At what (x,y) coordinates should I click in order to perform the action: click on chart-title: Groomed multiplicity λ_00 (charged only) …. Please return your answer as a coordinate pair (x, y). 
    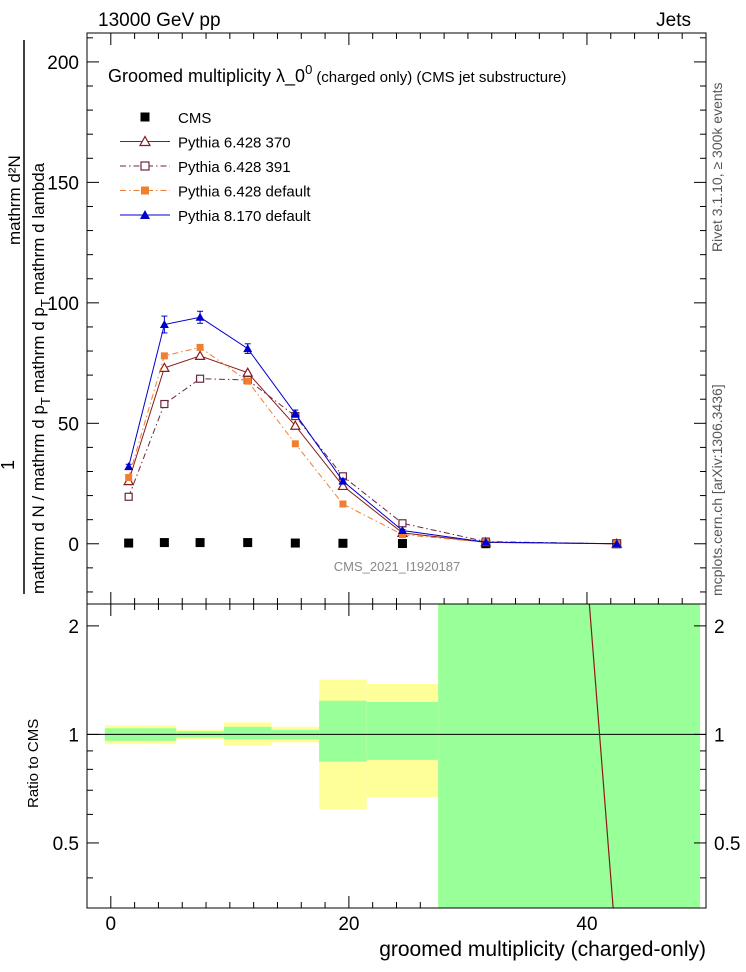
    Looking at the image, I should click on (337, 74).